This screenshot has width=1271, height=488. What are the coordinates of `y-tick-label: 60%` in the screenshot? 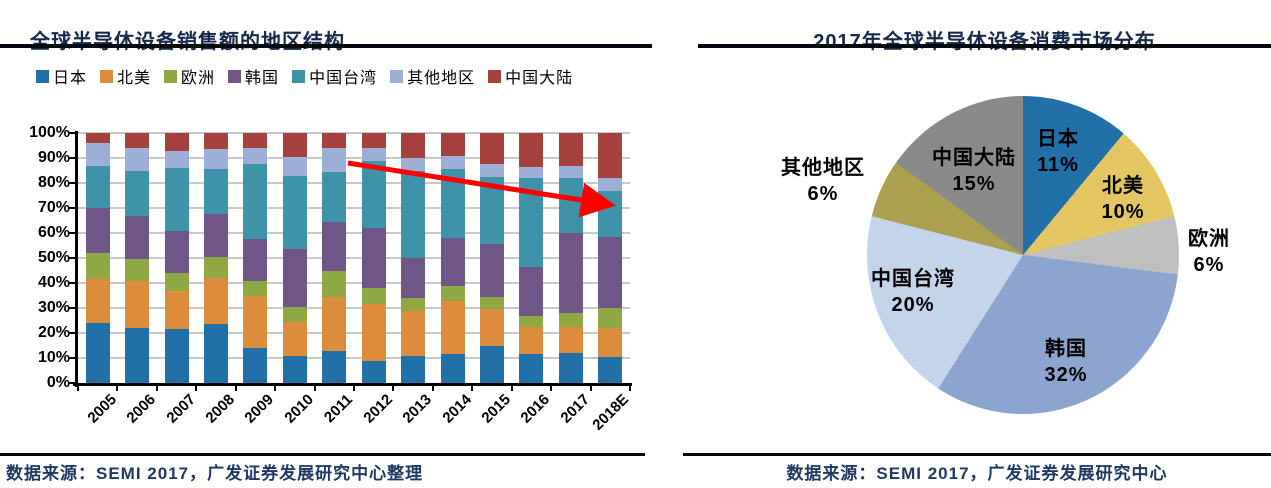 It's located at (53, 232).